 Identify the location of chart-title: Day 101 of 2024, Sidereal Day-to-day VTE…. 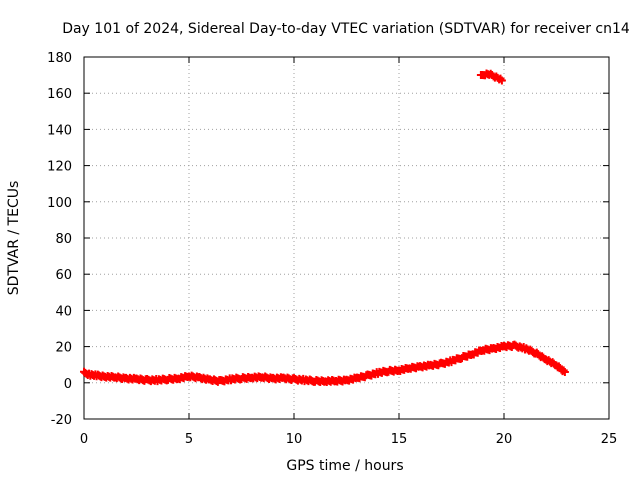
(346, 29).